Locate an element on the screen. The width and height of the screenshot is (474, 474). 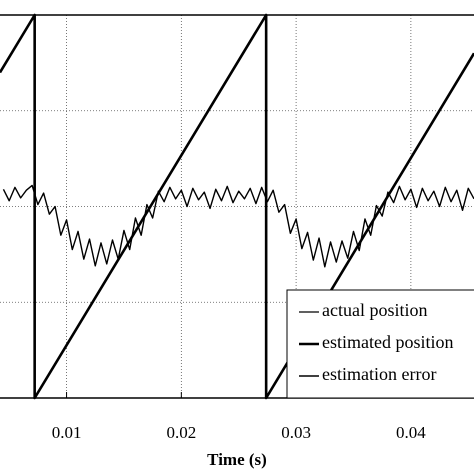
legend-label: estimated position is located at coordinates (387, 342).